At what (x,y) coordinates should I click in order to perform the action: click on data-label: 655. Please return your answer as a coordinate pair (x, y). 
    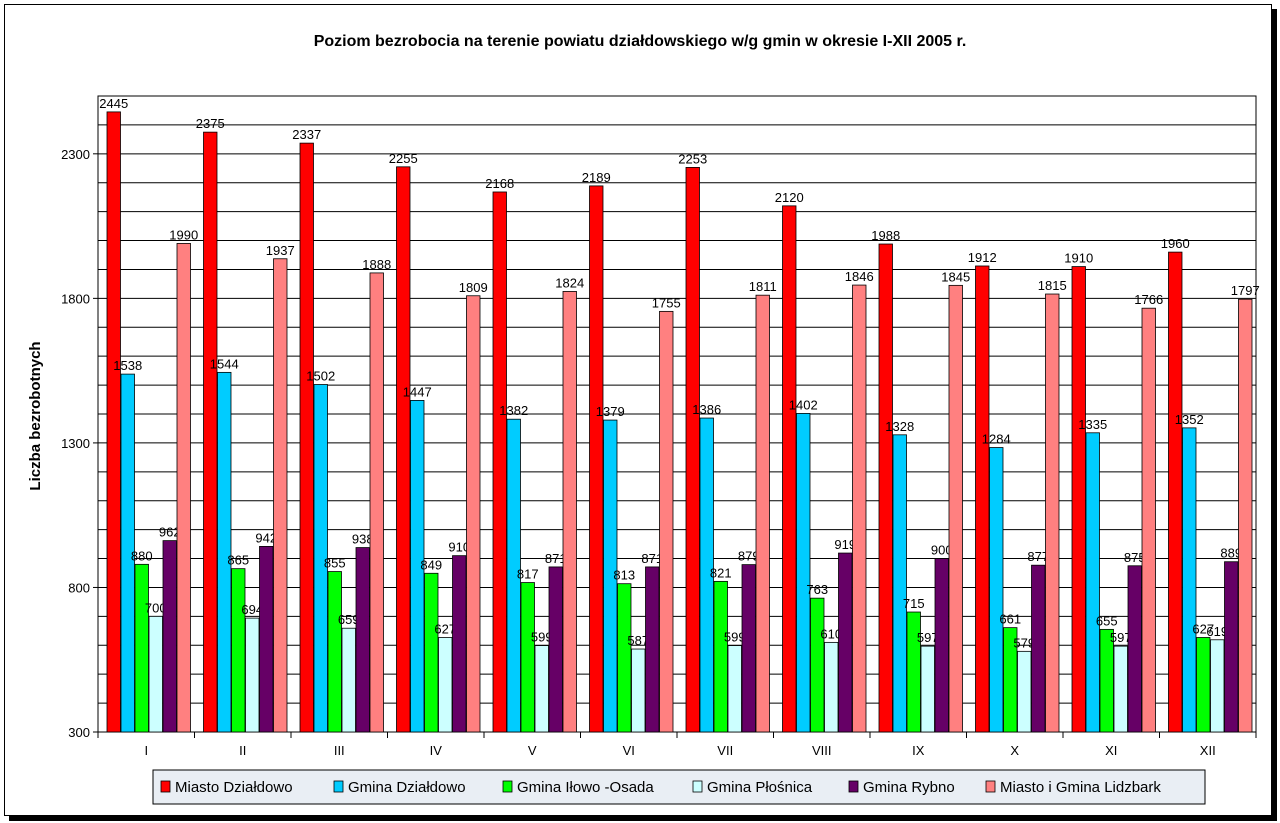
    Looking at the image, I should click on (1107, 620).